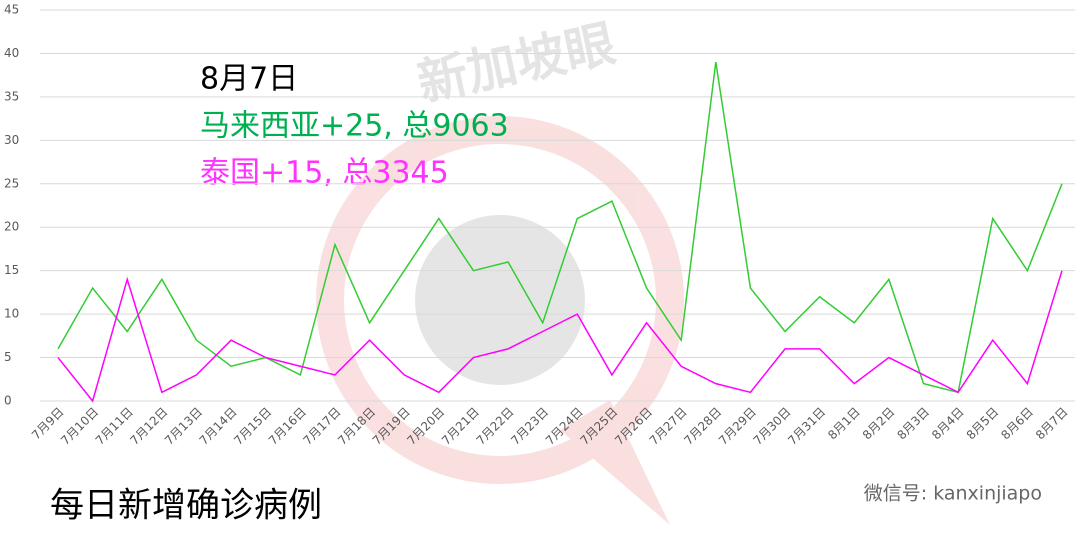 This screenshot has width=1080, height=543. Describe the element at coordinates (460, 426) in the screenshot. I see `x-tick-label: 7月21日` at that location.